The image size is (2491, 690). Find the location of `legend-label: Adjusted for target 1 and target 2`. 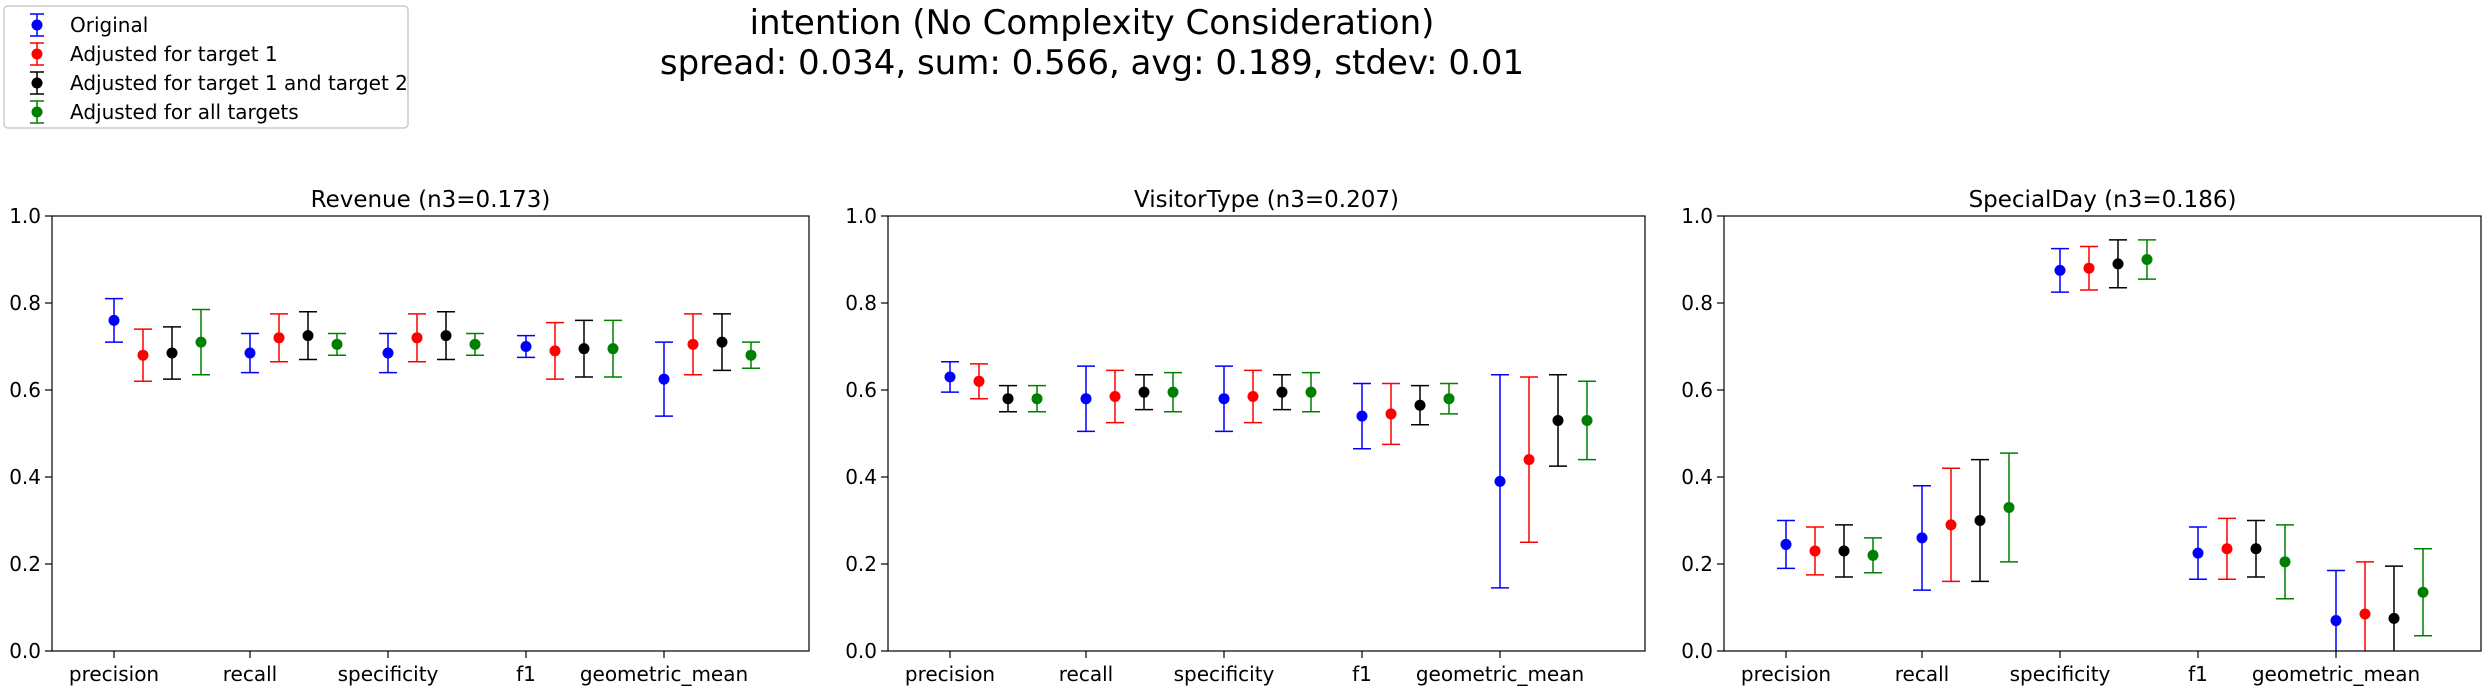

legend-label: Adjusted for target 1 and target 2 is located at coordinates (239, 83).